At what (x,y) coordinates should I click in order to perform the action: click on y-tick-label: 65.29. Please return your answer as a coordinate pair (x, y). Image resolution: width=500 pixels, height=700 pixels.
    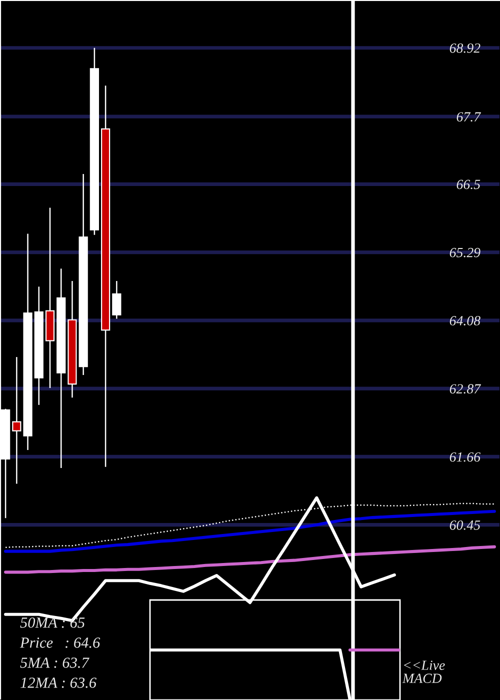
    Looking at the image, I should click on (465, 253).